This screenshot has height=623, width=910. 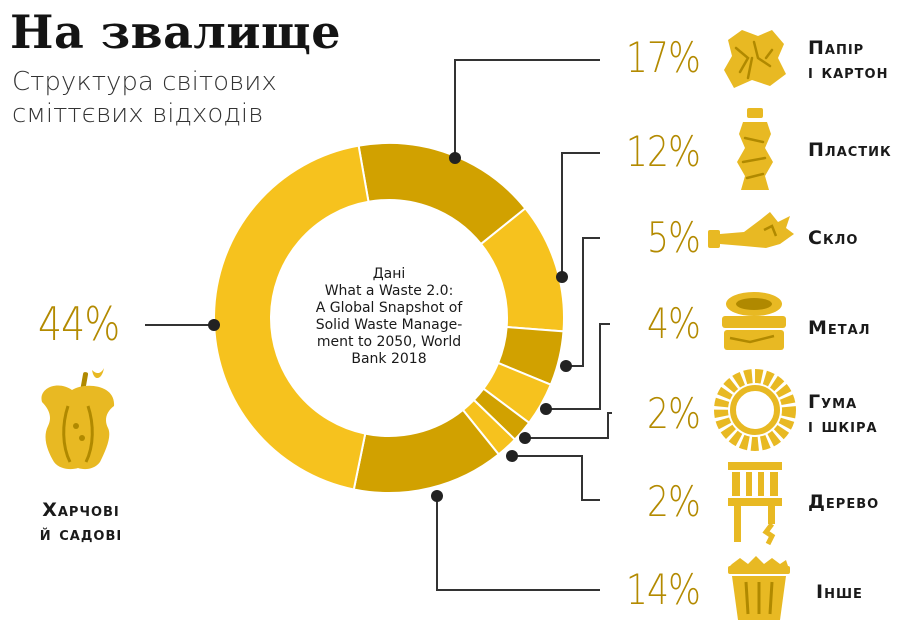 What do you see at coordinates (455, 158) in the screenshot?
I see `leader-dot-paper` at bounding box center [455, 158].